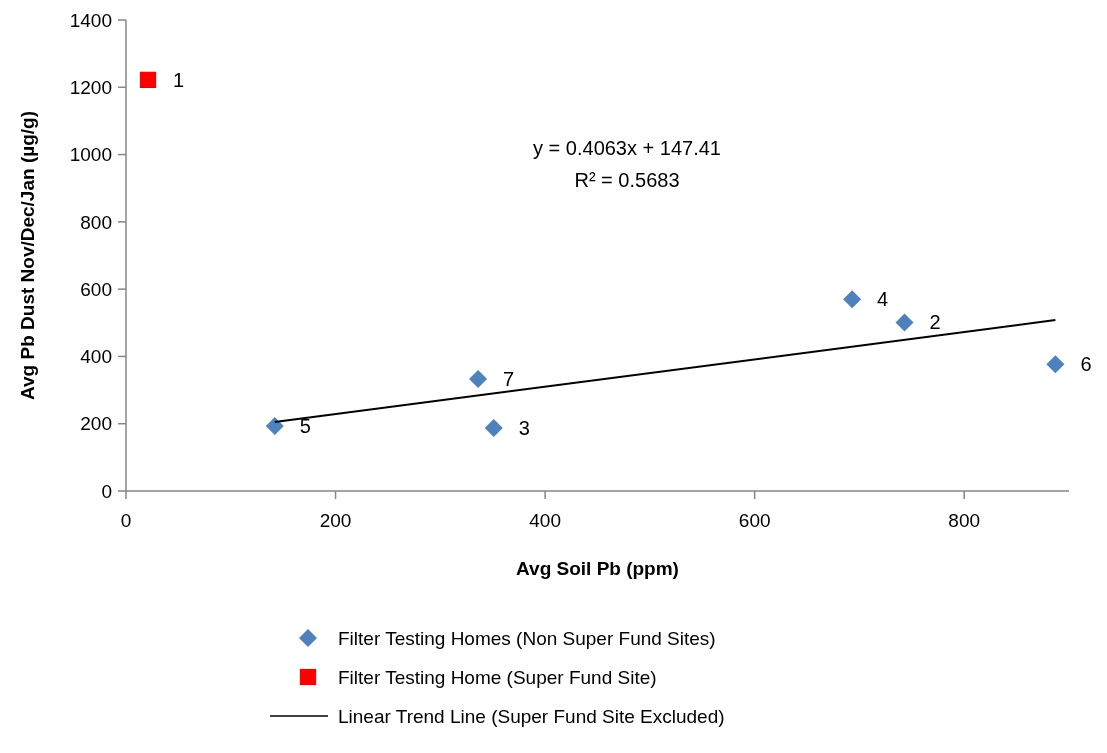  What do you see at coordinates (90, 20) in the screenshot?
I see `y-tick-label: 1400` at bounding box center [90, 20].